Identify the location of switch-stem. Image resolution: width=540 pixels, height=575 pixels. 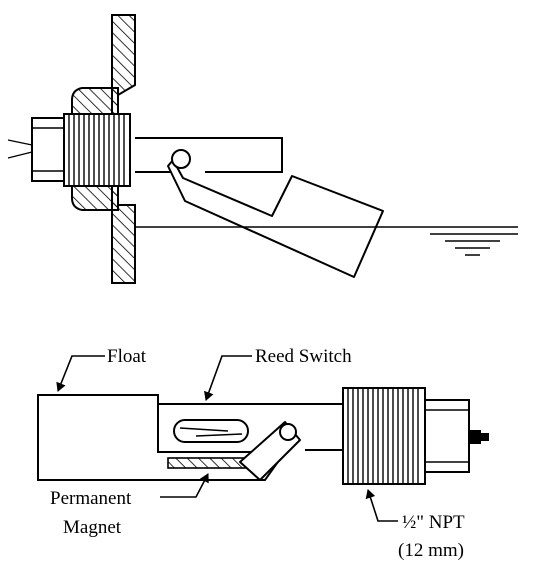
(209, 155).